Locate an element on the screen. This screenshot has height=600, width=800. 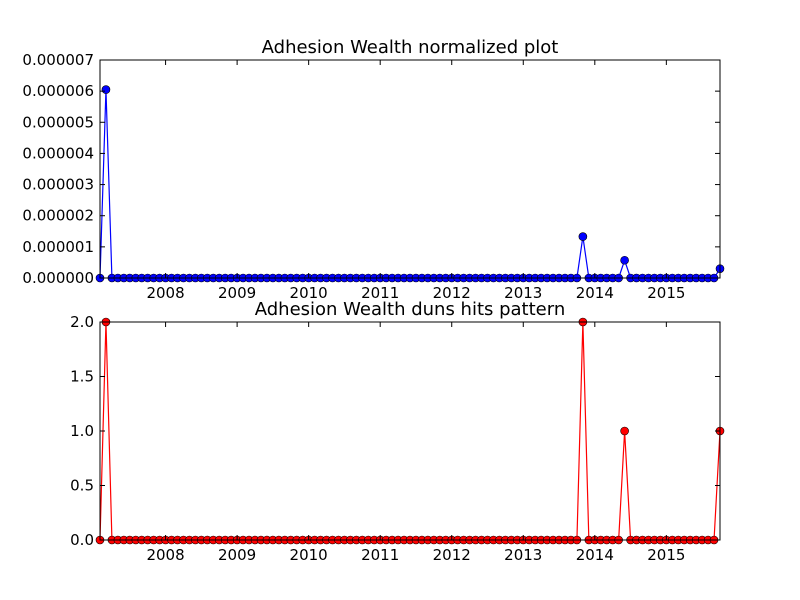
duns-hits-y-tick-label: 0.5 is located at coordinates (82, 486).